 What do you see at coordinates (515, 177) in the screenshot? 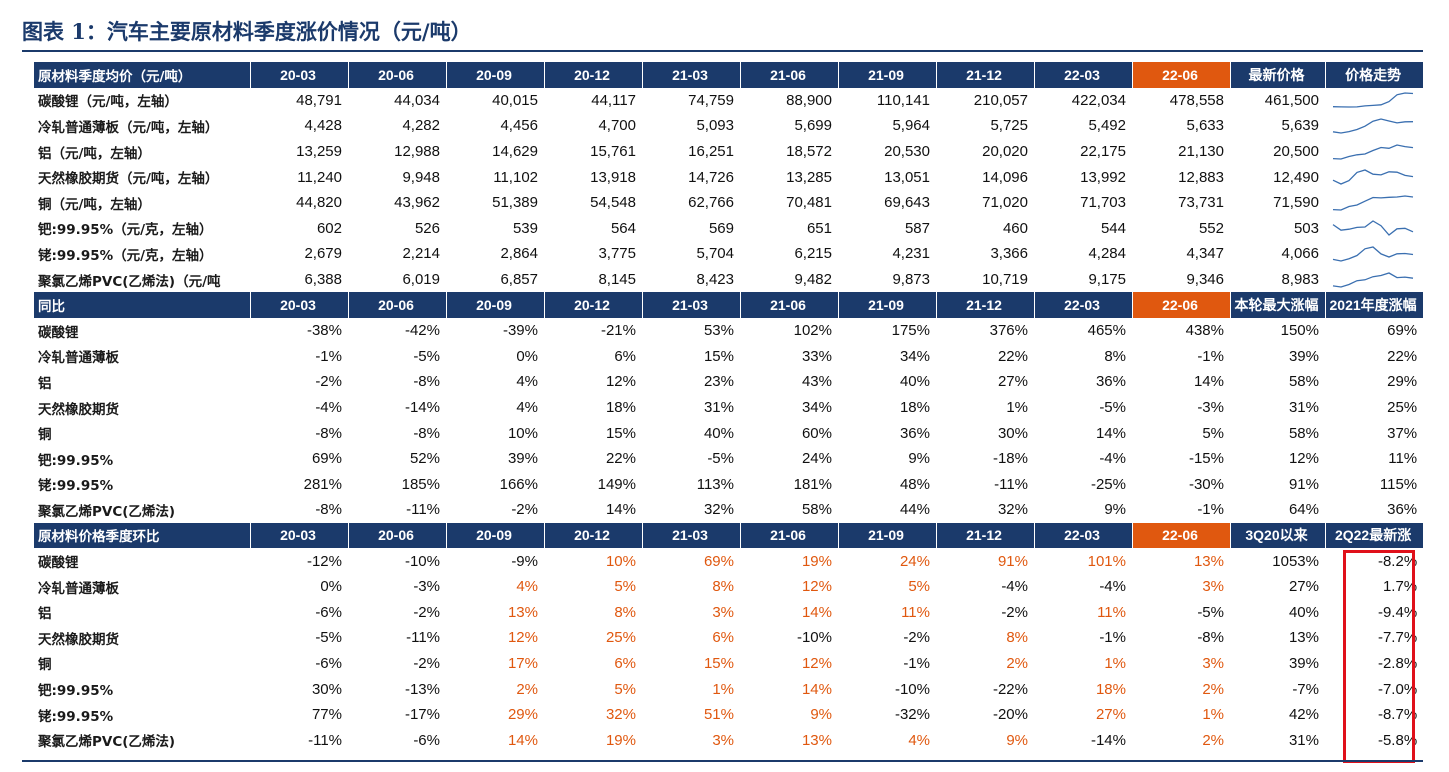
I see `value-cell: 11,102` at bounding box center [515, 177].